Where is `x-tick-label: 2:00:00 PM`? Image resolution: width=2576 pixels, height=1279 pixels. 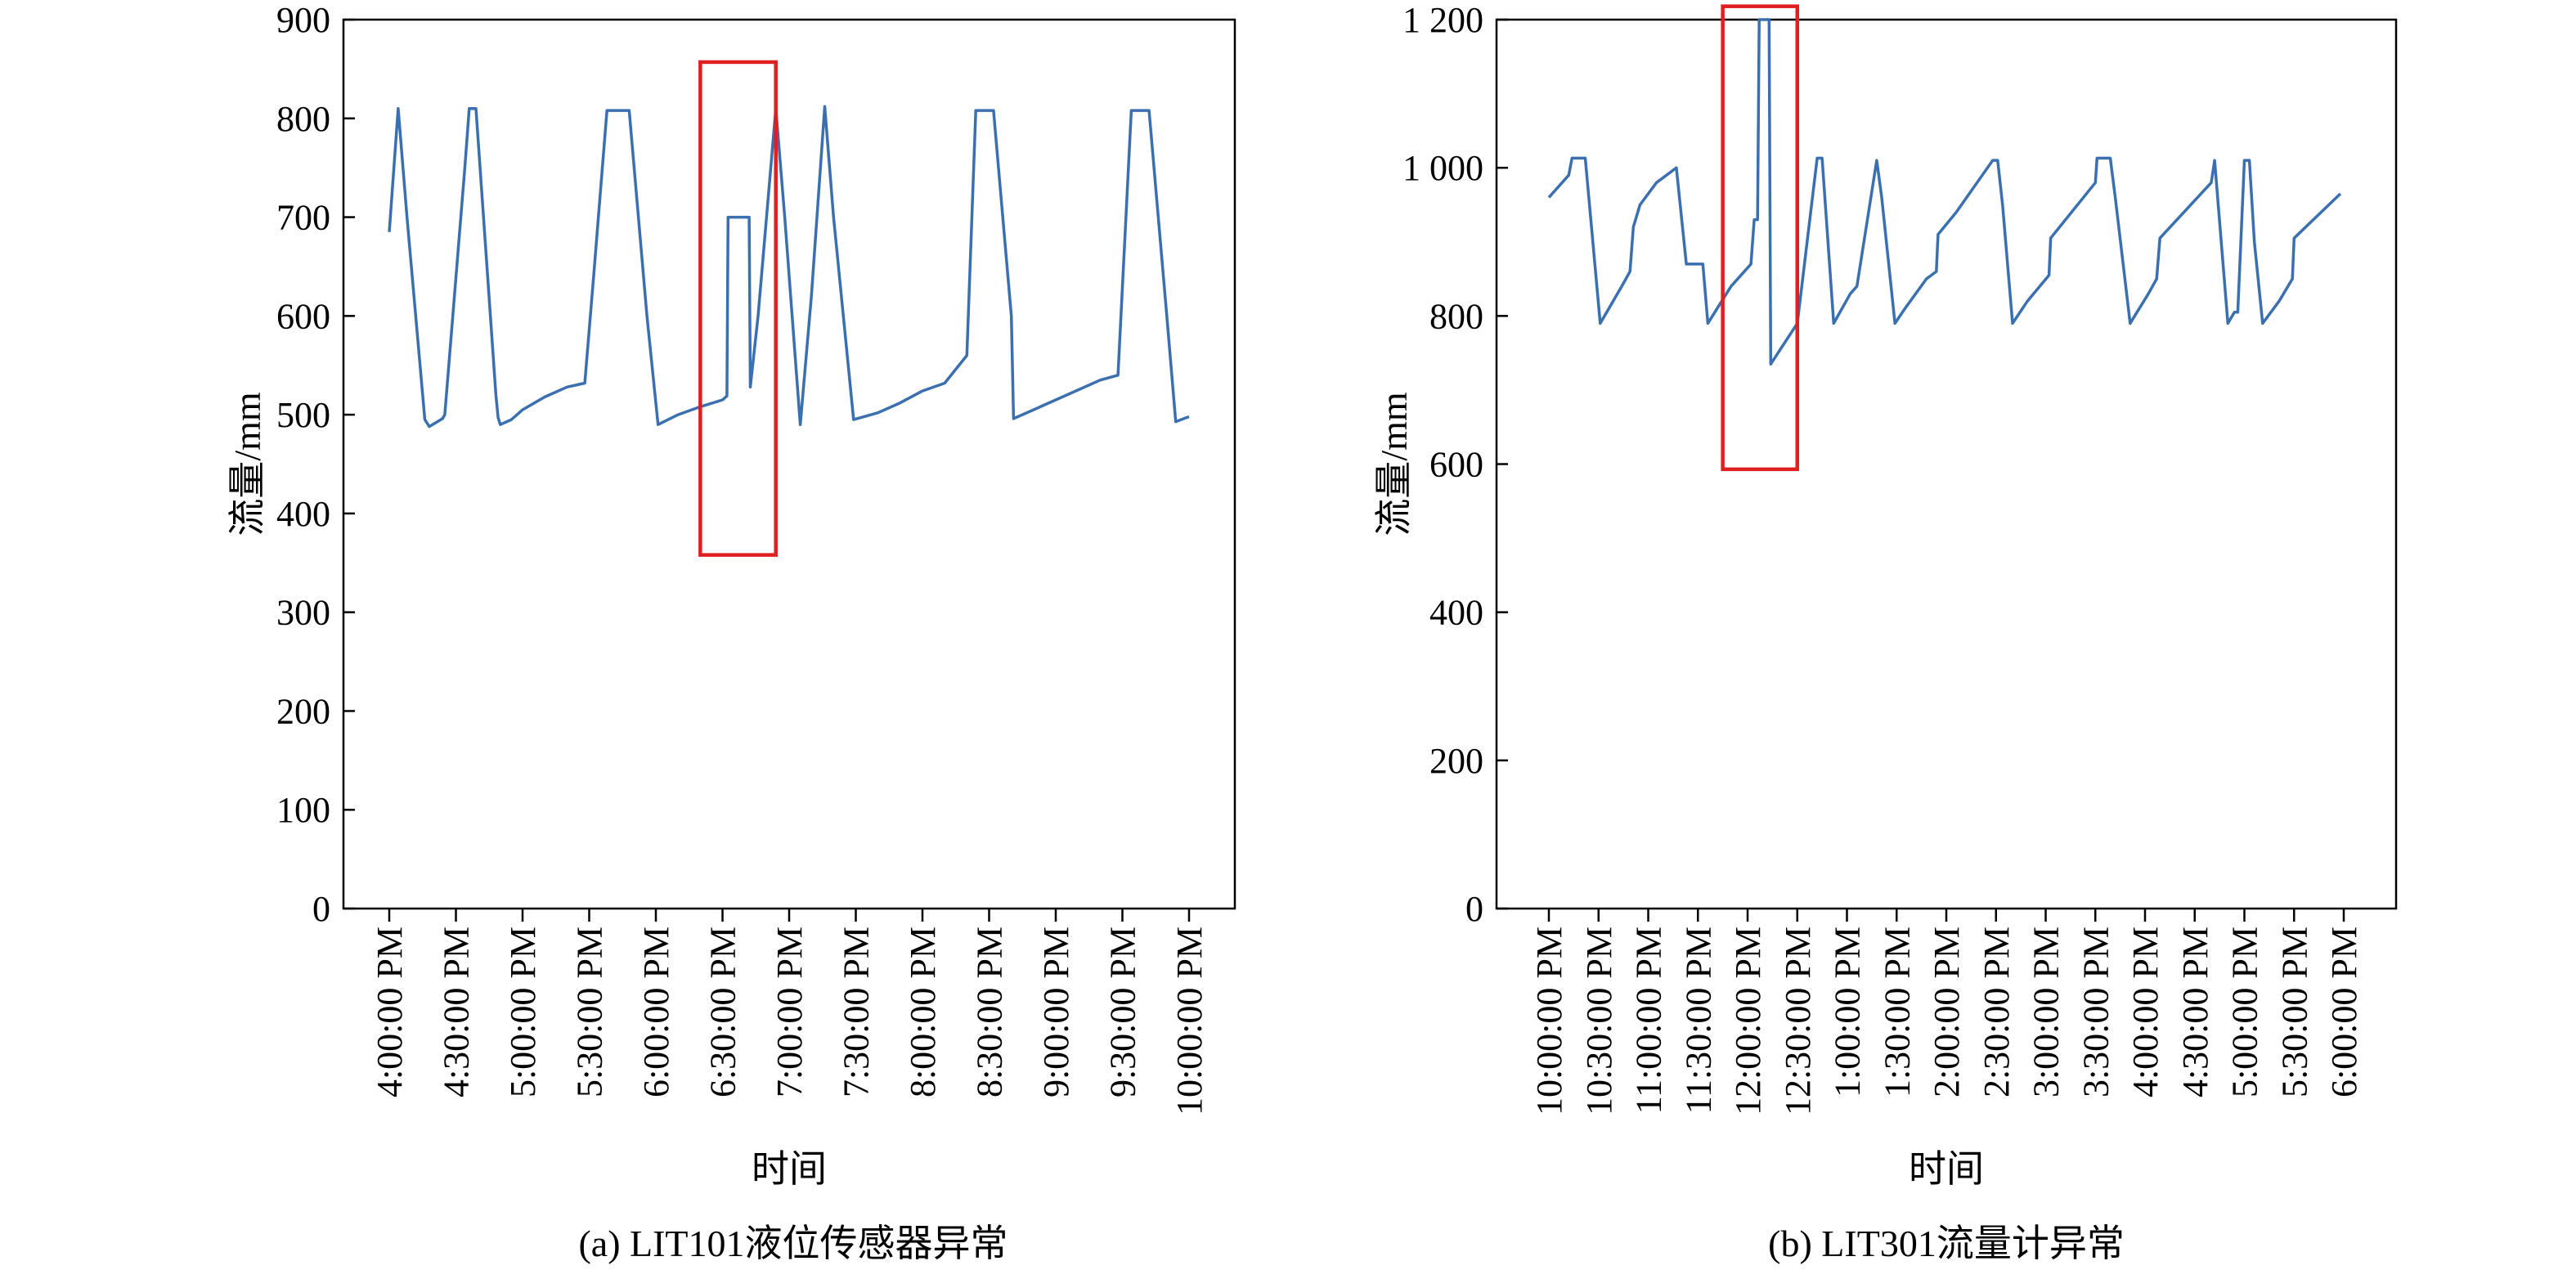 x-tick-label: 2:00:00 PM is located at coordinates (1947, 1012).